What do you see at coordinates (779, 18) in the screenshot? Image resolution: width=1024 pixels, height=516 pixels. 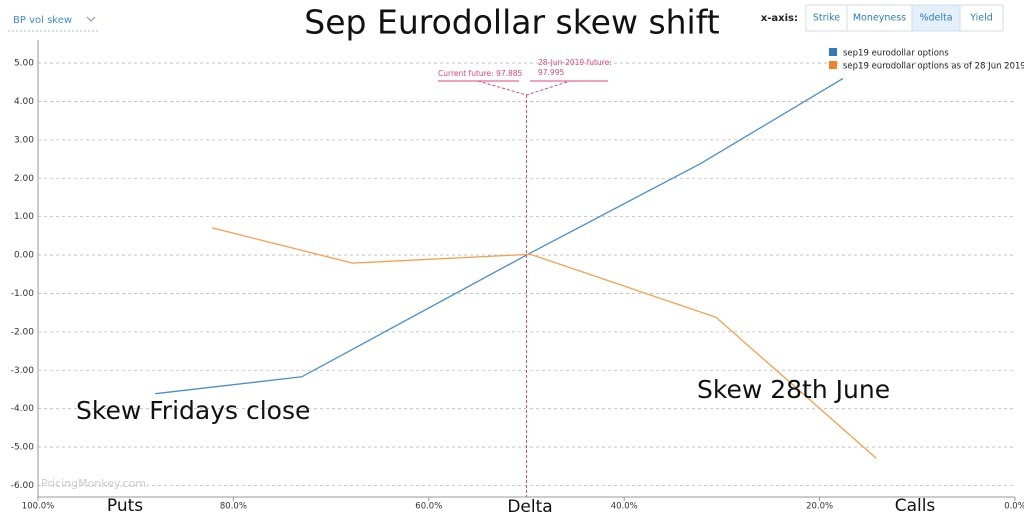 I see `xaxis-control-label: x-axis:` at bounding box center [779, 18].